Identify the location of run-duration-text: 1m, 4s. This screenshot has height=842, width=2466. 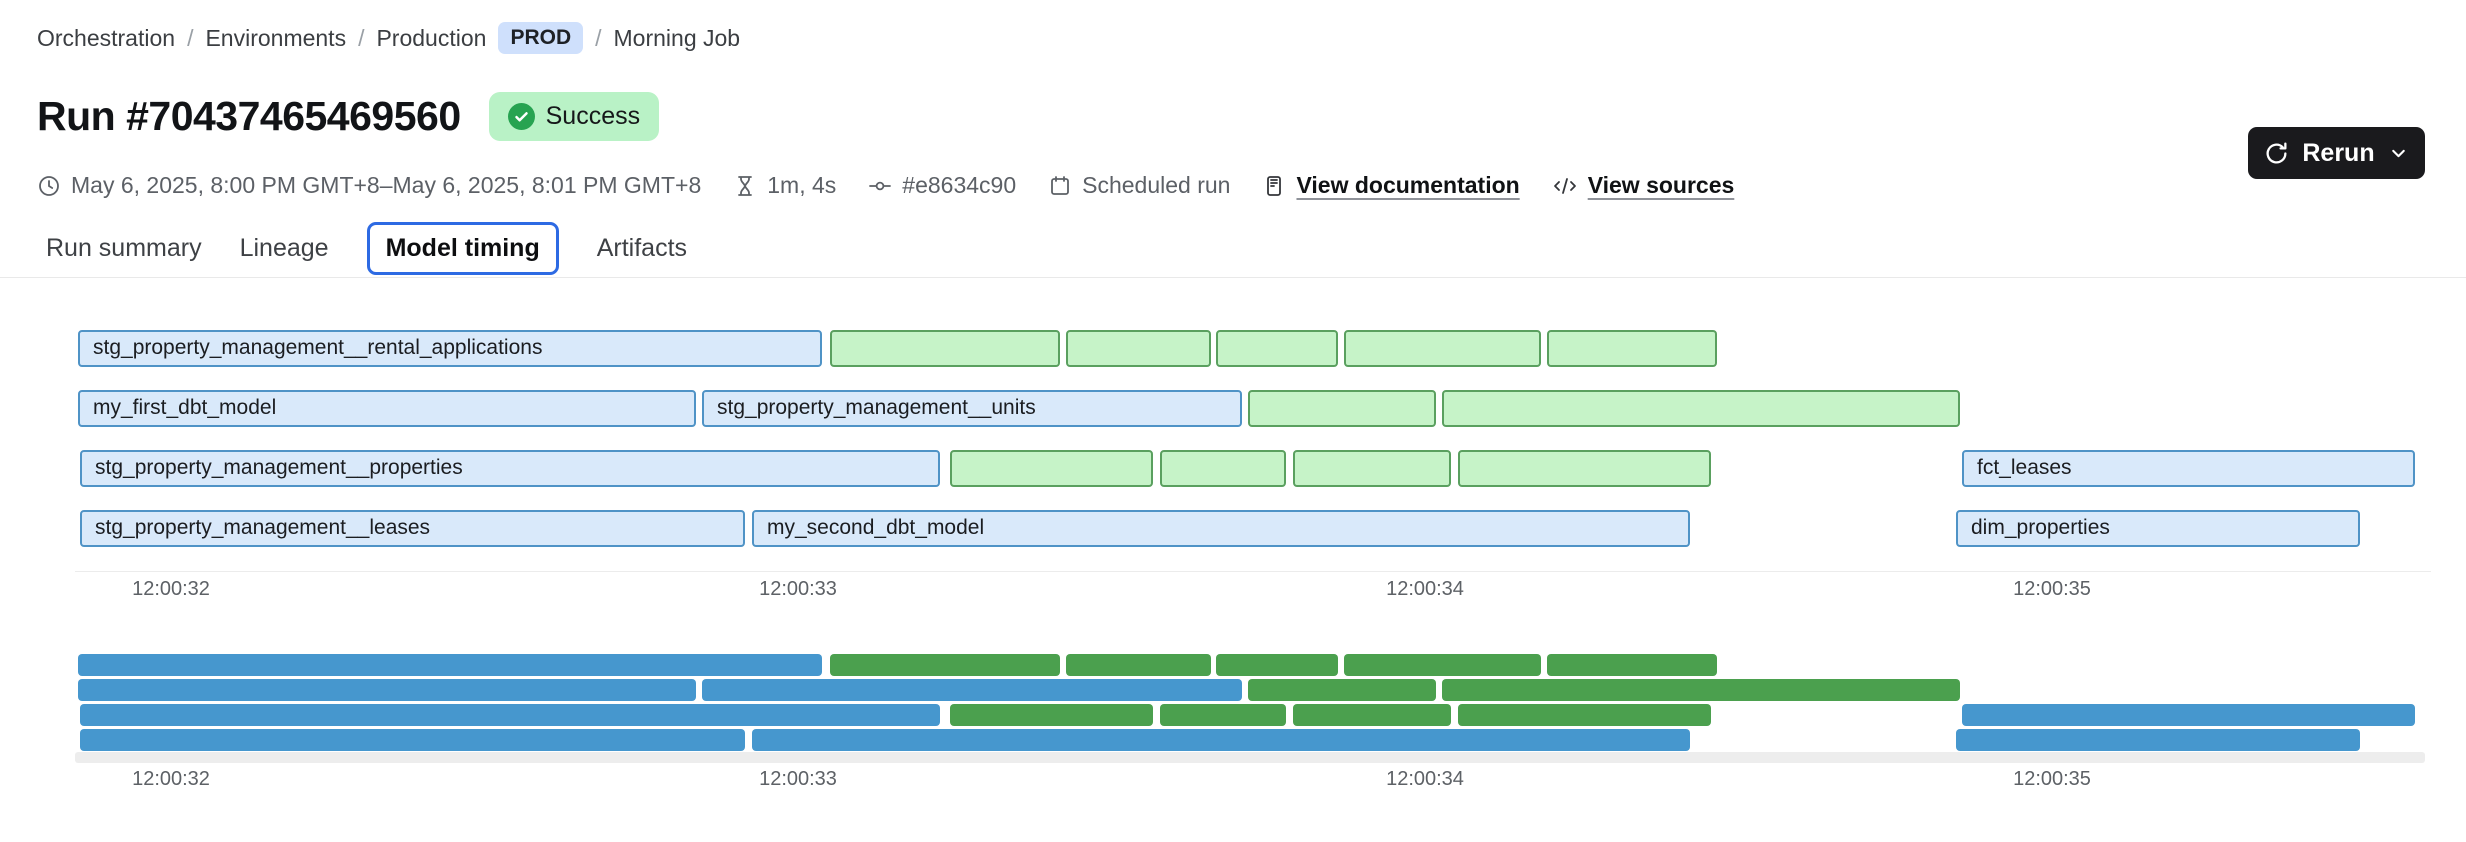
(802, 185).